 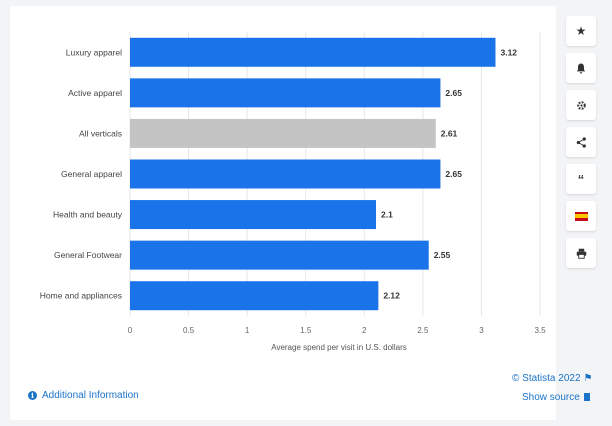 I want to click on settings-button, so click(x=581, y=105).